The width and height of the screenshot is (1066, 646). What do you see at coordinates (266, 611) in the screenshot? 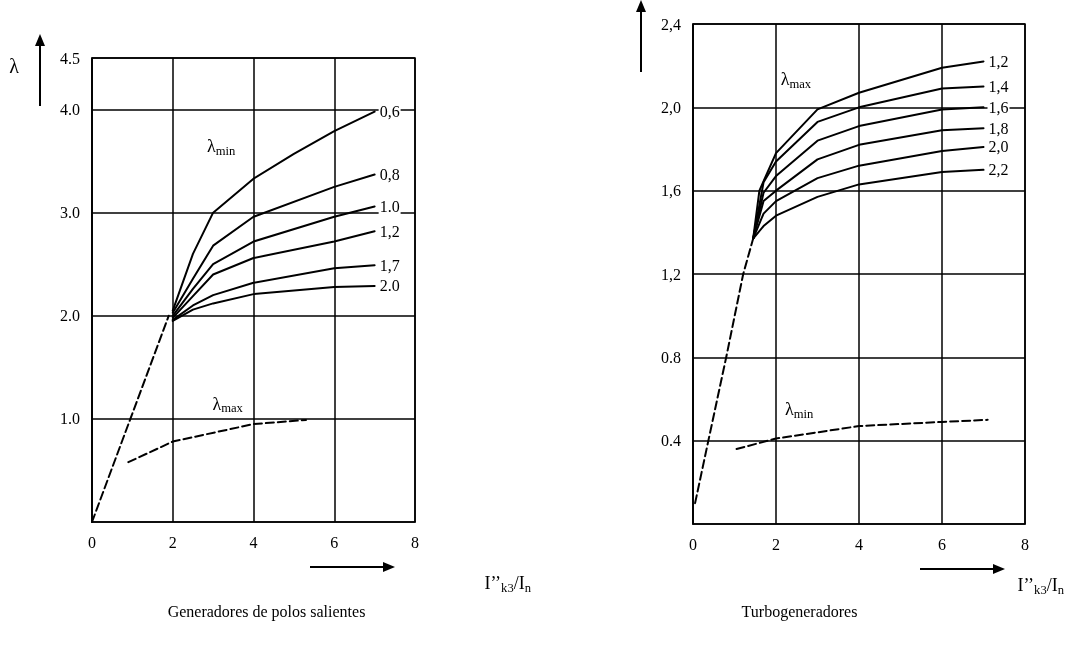
I see `text: Generadores de polos salientes` at bounding box center [266, 611].